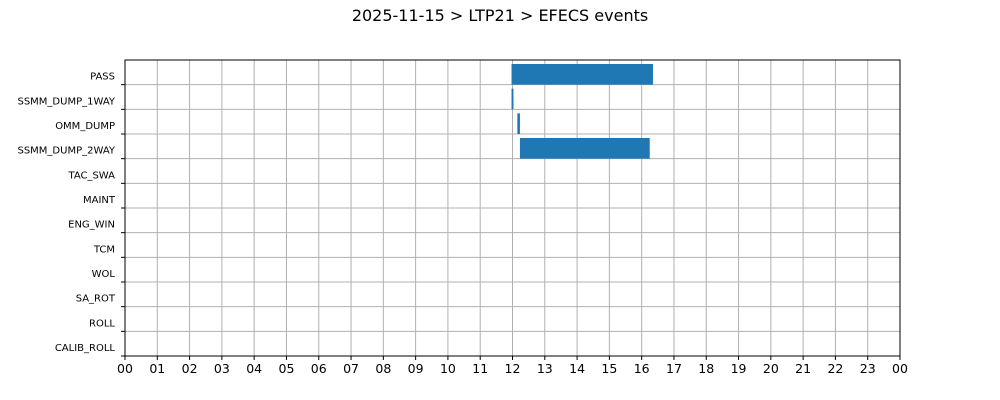 This screenshot has width=1000, height=400. I want to click on x-tick-label: 06, so click(319, 368).